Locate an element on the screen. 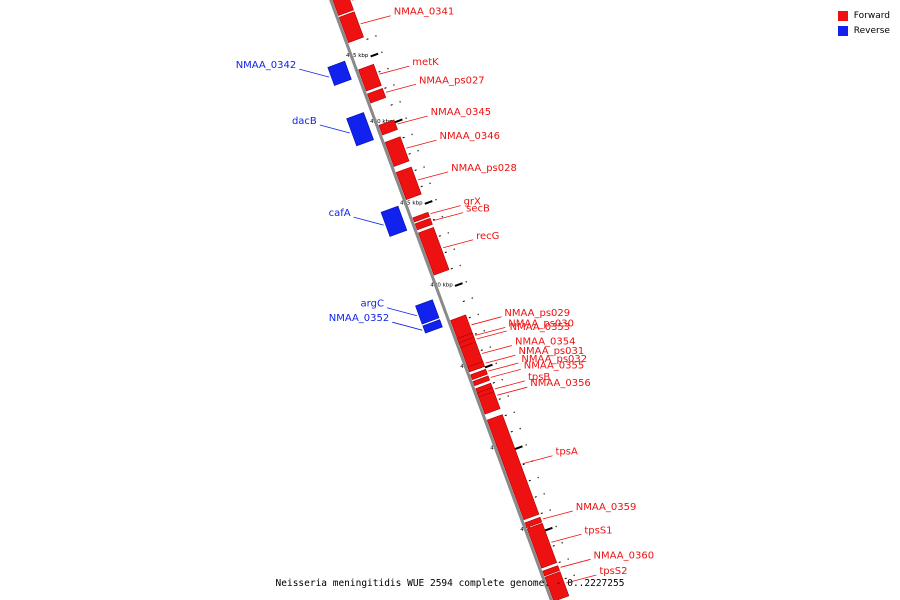 This screenshot has width=900, height=600. gene-grX is located at coordinates (421, 217).